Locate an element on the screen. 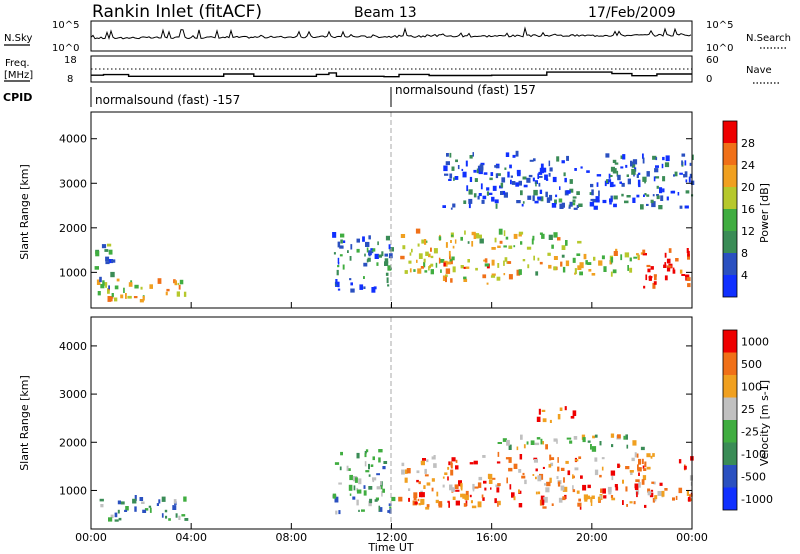  velocity-colorbar-swatch is located at coordinates (730, 453).